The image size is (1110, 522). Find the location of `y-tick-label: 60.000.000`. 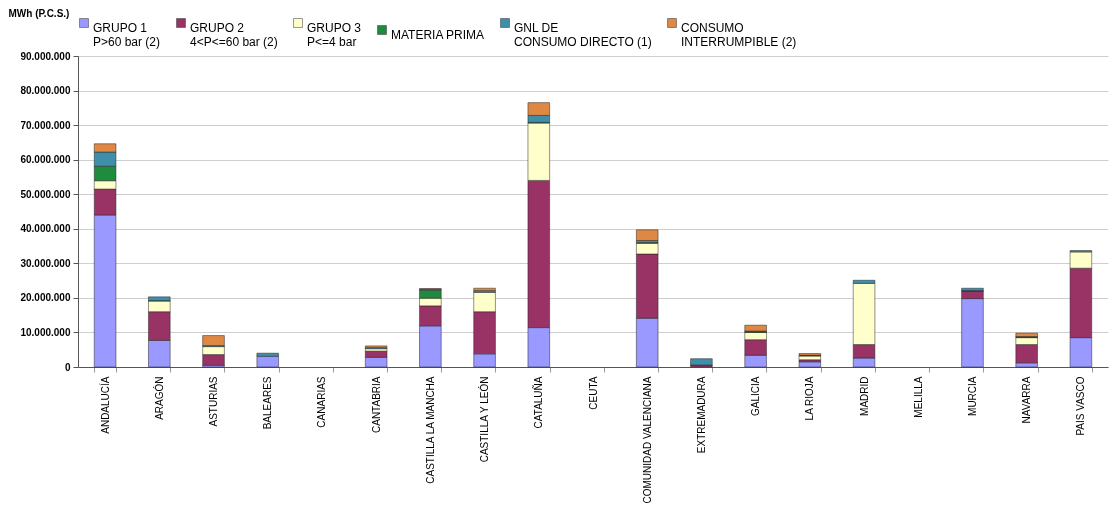

y-tick-label: 60.000.000 is located at coordinates (45, 160).